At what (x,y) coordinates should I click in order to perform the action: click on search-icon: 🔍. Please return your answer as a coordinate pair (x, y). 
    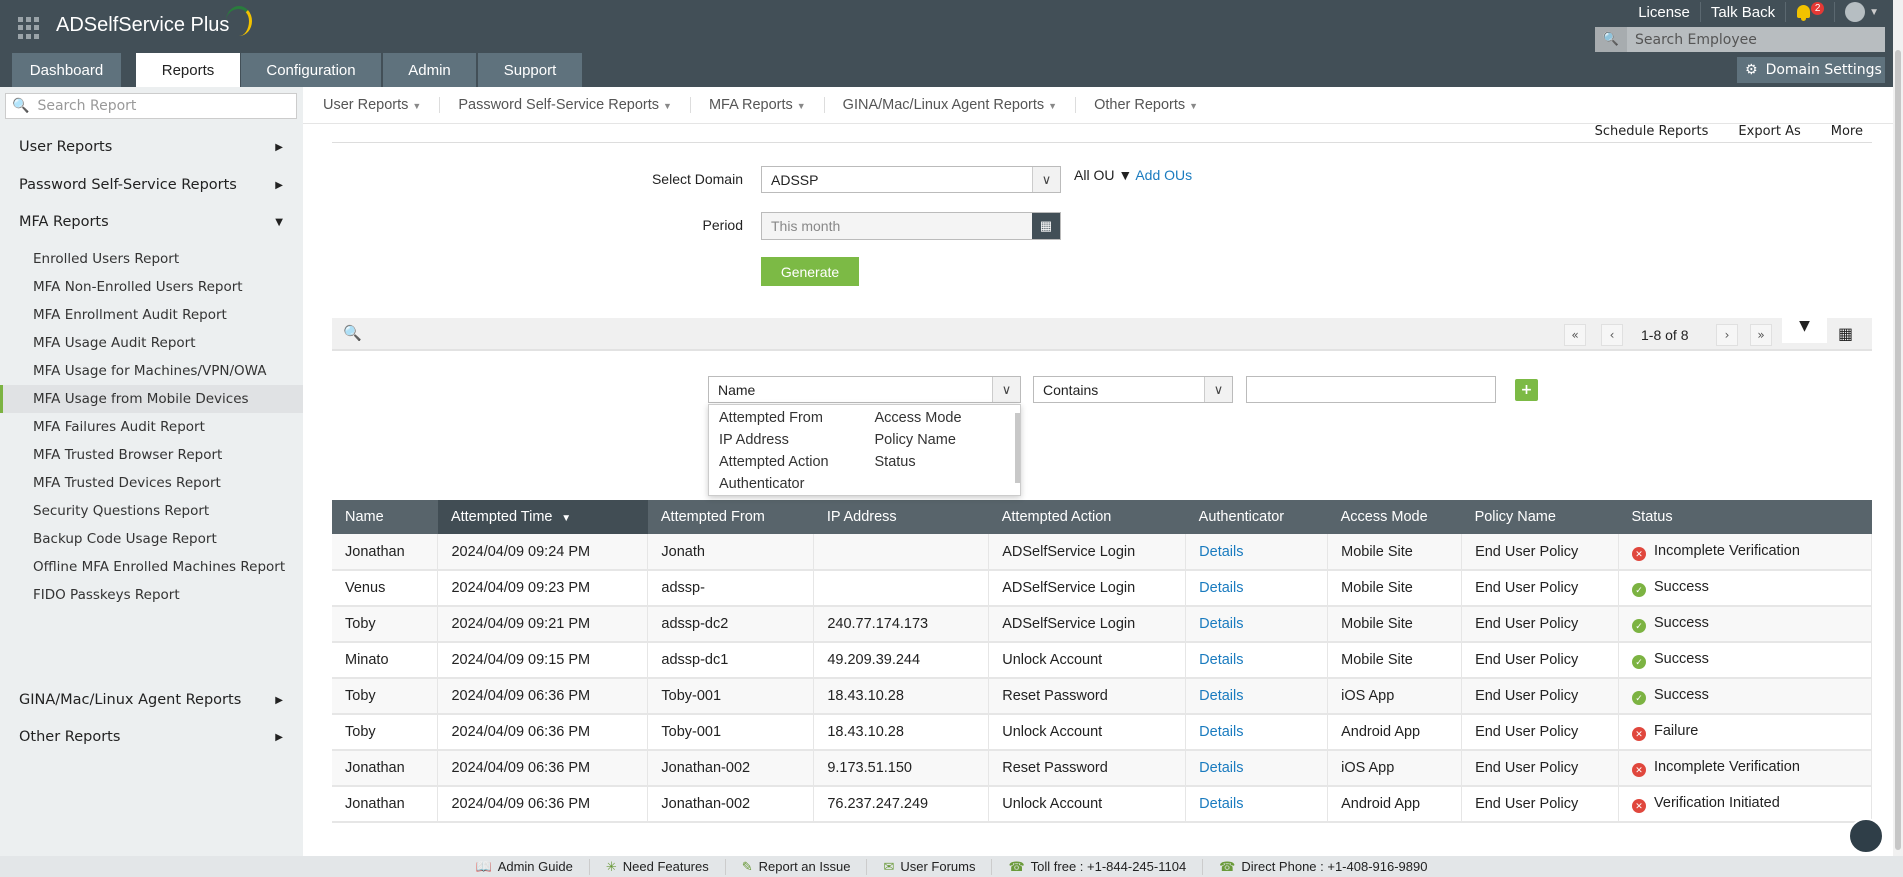
    Looking at the image, I should click on (1611, 39).